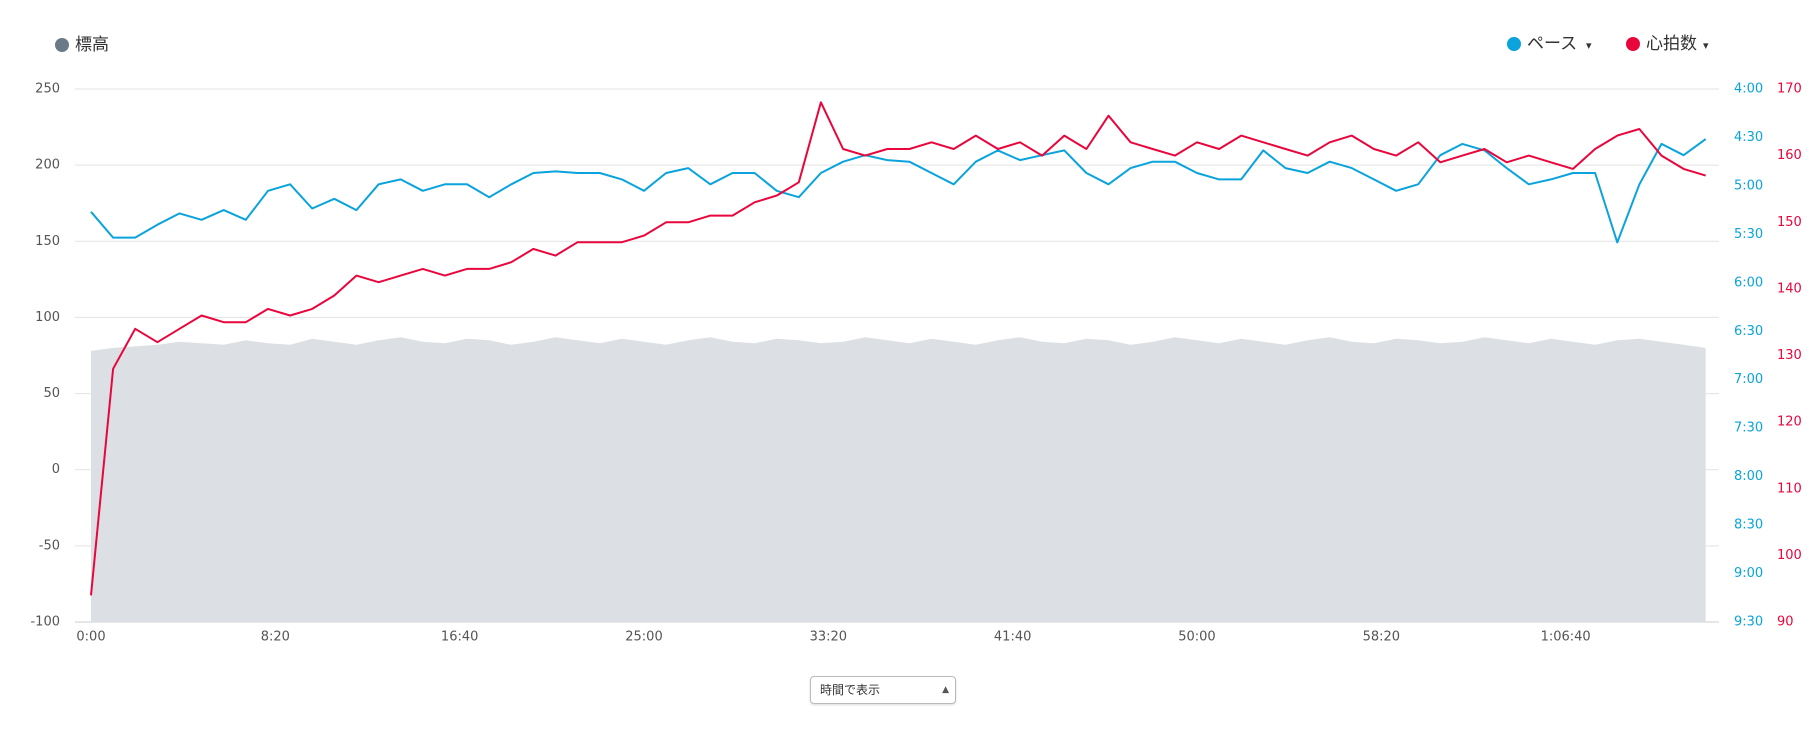 The width and height of the screenshot is (1813, 737). Describe the element at coordinates (1789, 355) in the screenshot. I see `y3-tick-label: 130` at that location.